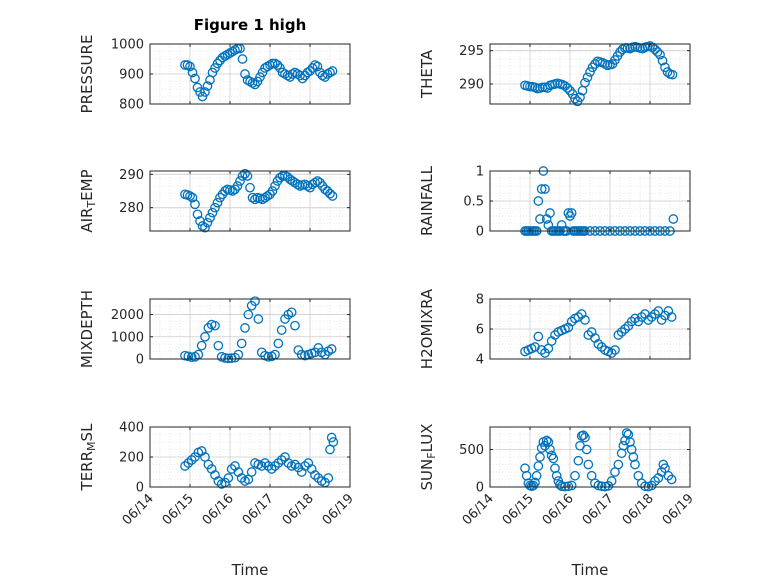  I want to click on y-tick-label: 290, so click(131, 175).